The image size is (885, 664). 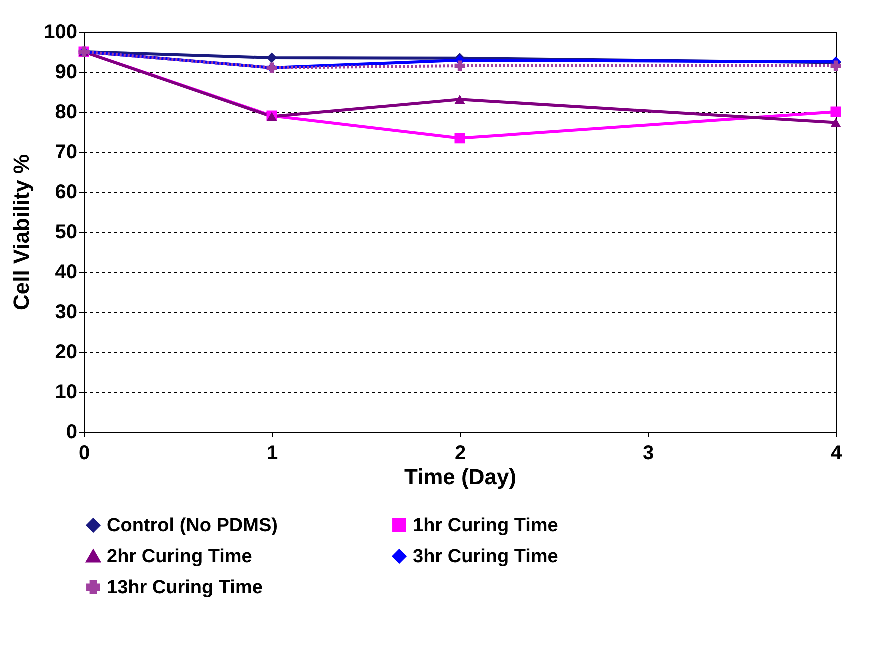 What do you see at coordinates (66, 353) in the screenshot?
I see `y-tick-label: 20` at bounding box center [66, 353].